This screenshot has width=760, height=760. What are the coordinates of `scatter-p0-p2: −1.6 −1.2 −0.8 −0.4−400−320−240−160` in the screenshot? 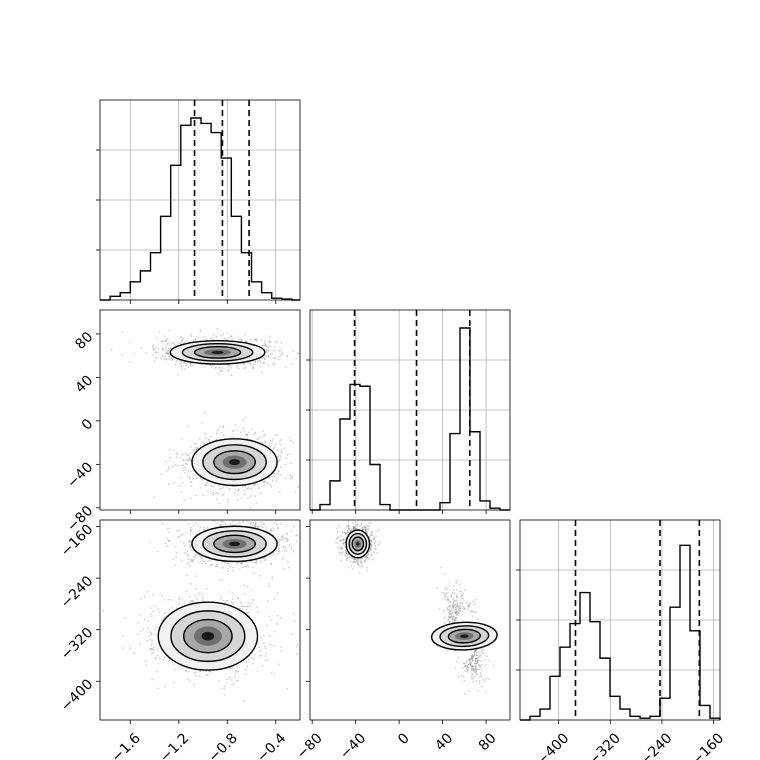 It's located at (197, 639).